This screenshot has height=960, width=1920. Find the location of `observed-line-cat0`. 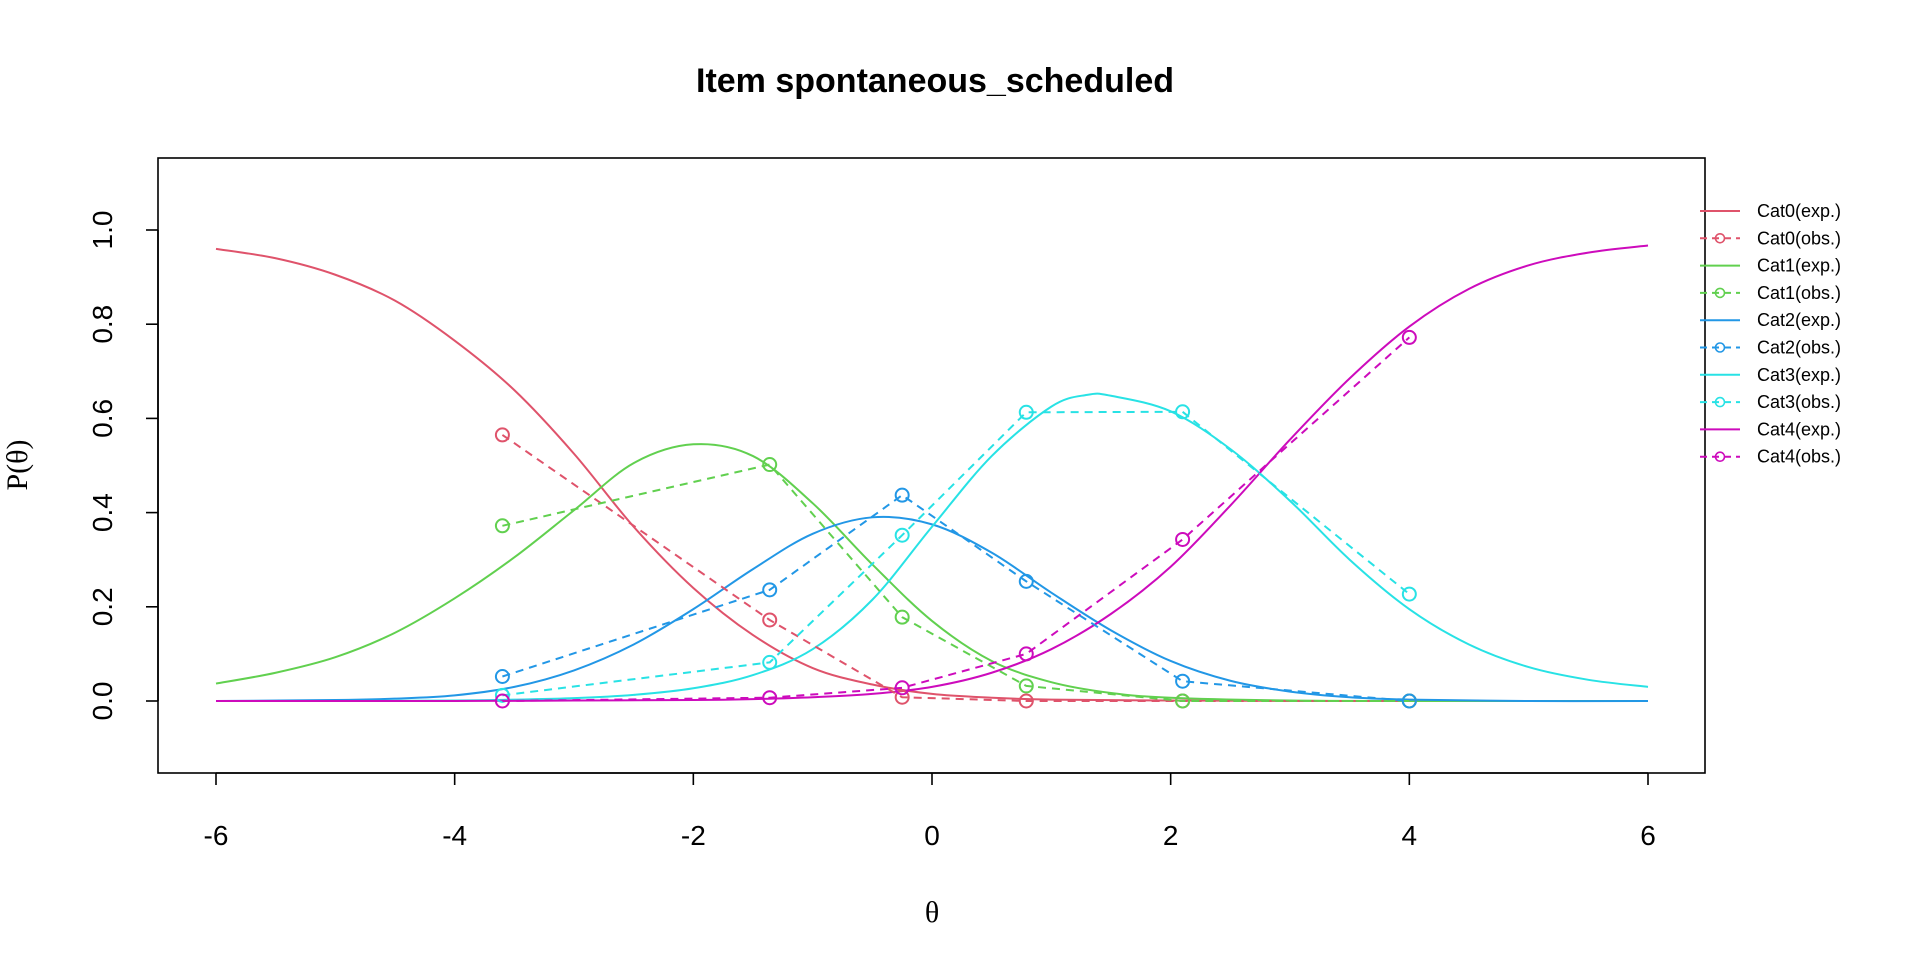

observed-line-cat0 is located at coordinates (955, 568).